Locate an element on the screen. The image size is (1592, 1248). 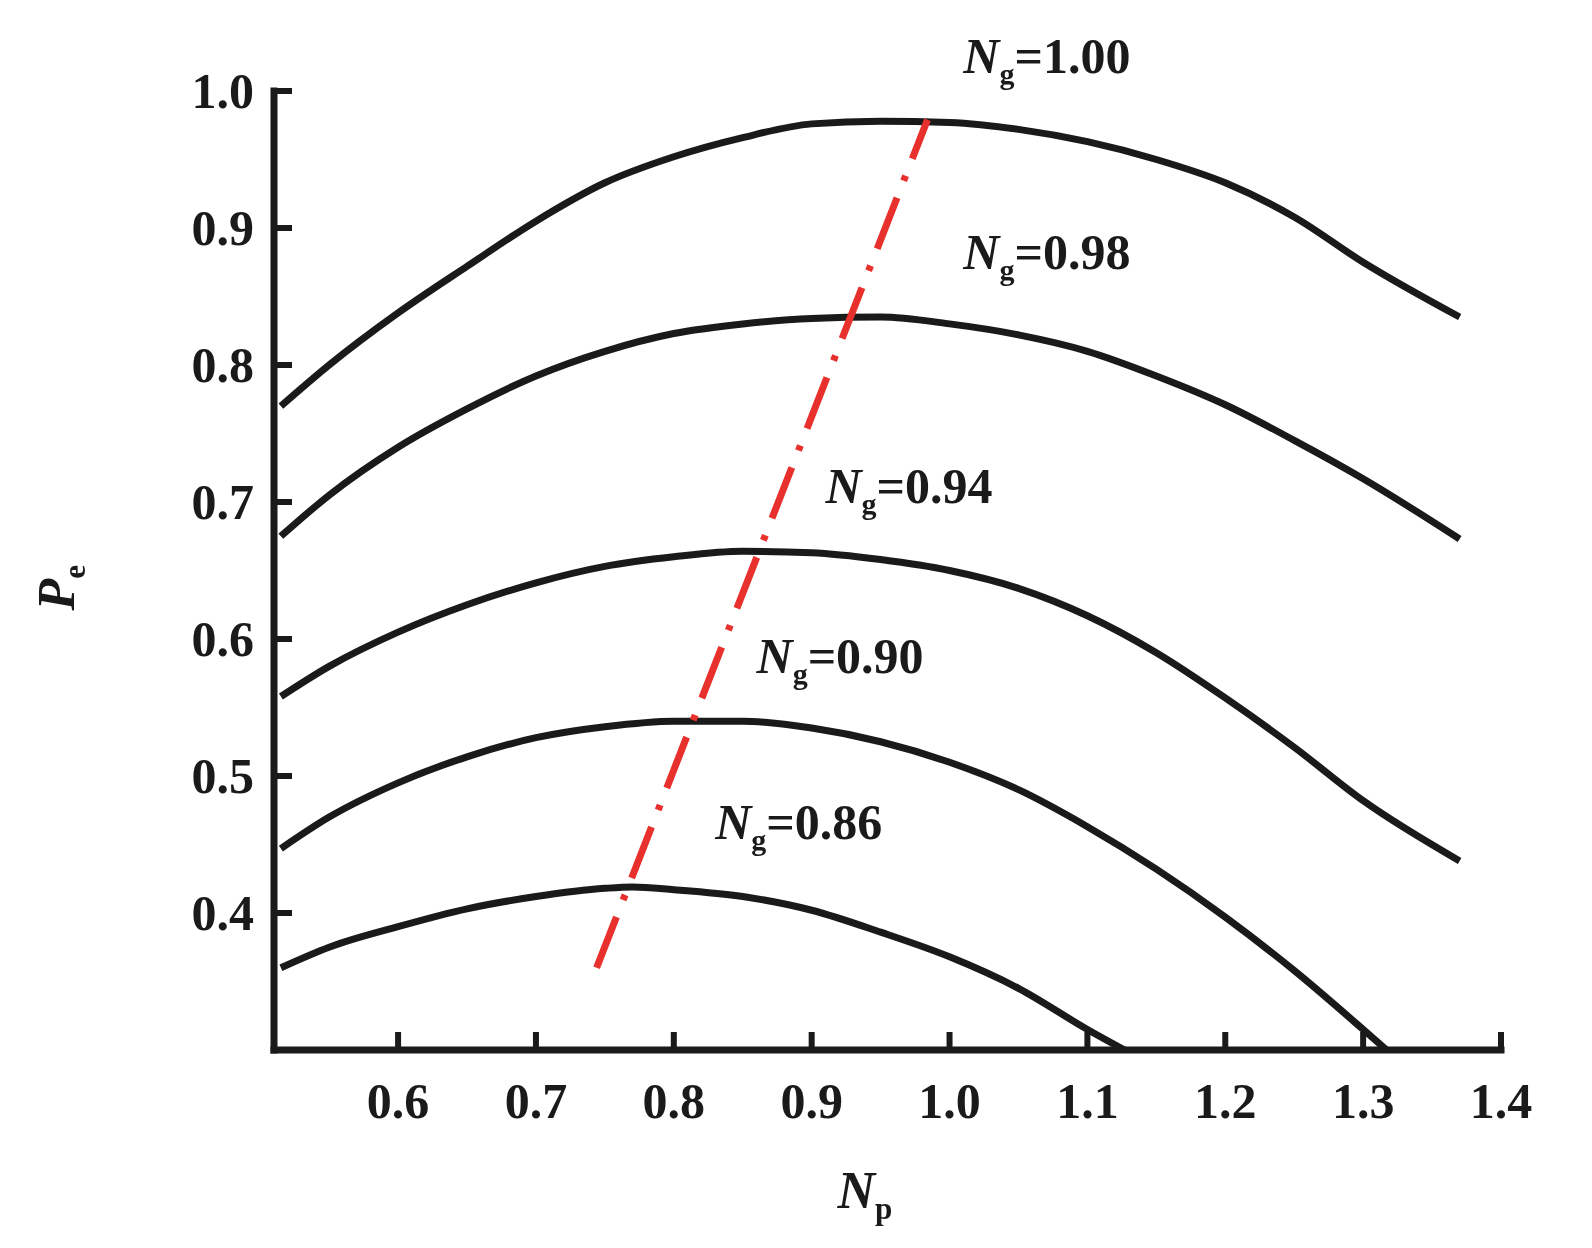
x-tick-label: 0.6 is located at coordinates (398, 1101).